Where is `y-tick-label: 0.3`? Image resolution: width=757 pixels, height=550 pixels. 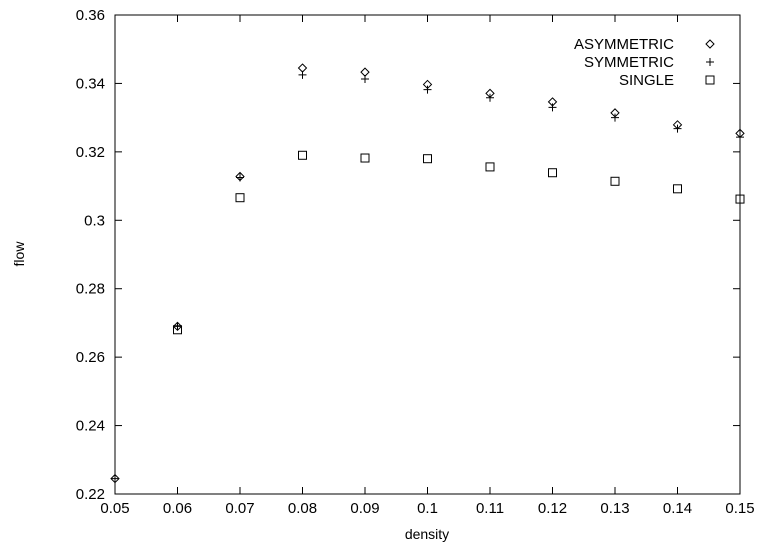
y-tick-label: 0.3 is located at coordinates (94, 220).